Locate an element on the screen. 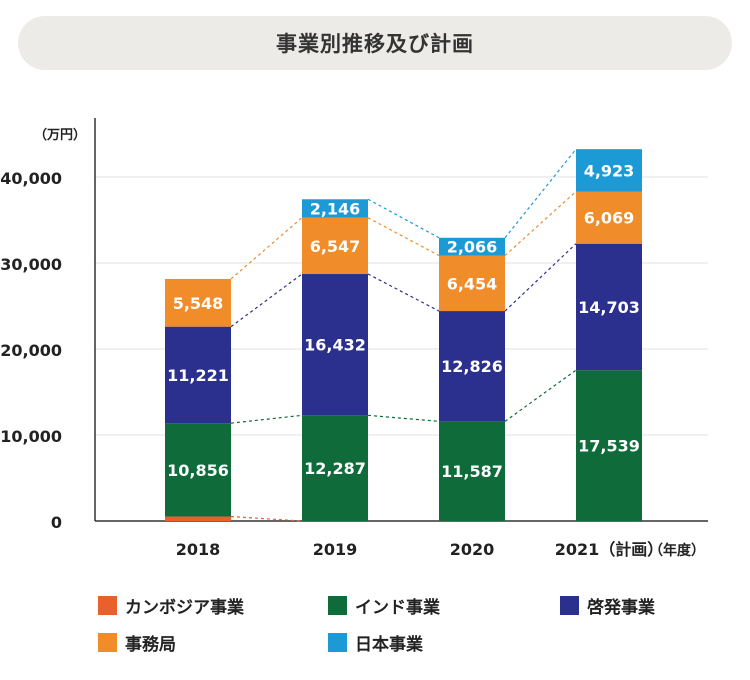  data-label: 11,587 is located at coordinates (472, 471).